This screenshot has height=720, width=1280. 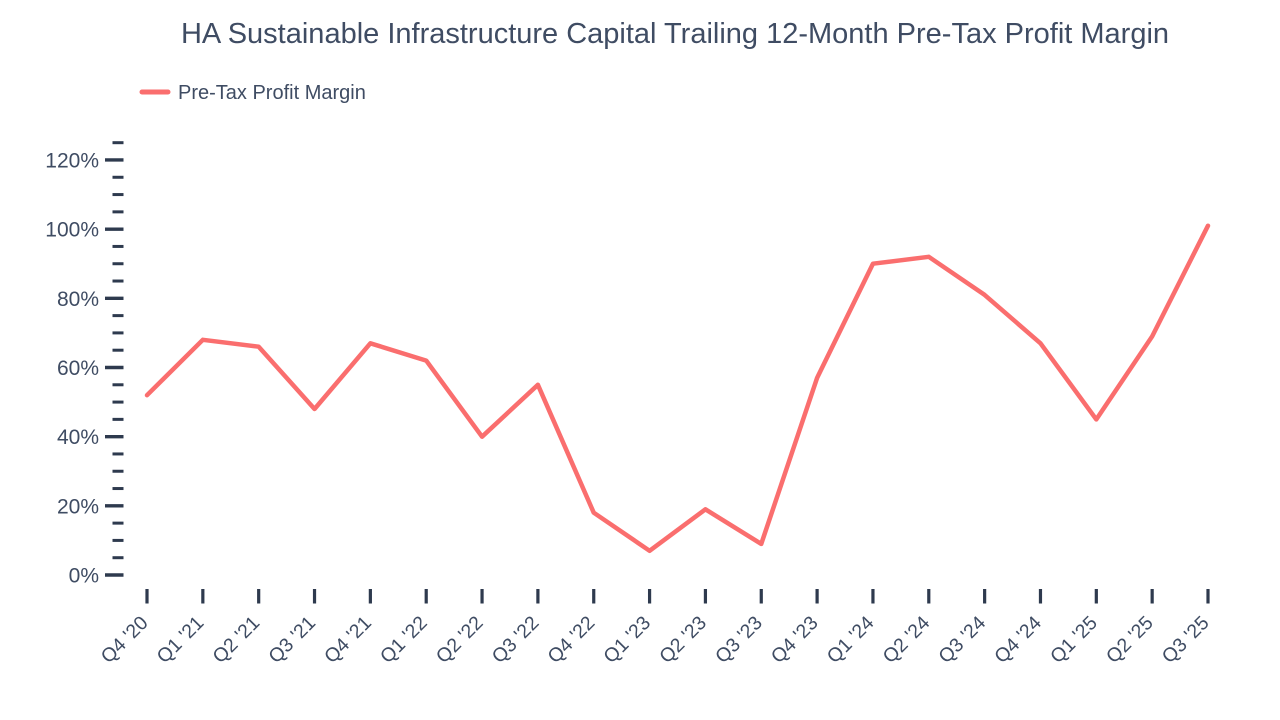 What do you see at coordinates (1186, 640) in the screenshot?
I see `x-tick-label: Q3 '25` at bounding box center [1186, 640].